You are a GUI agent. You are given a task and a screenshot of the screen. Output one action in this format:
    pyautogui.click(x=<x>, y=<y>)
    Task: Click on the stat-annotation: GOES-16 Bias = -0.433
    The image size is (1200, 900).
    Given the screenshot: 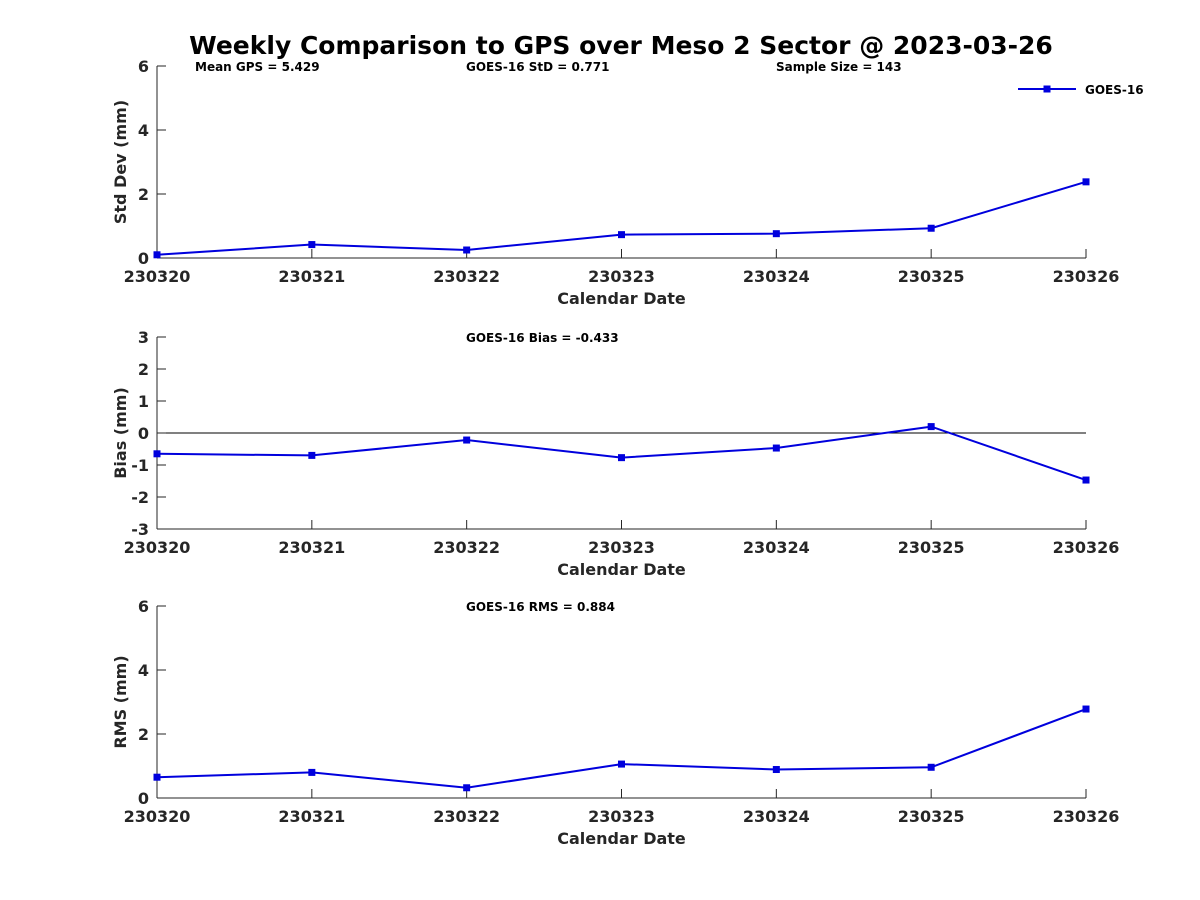 What is the action you would take?
    pyautogui.click(x=542, y=338)
    